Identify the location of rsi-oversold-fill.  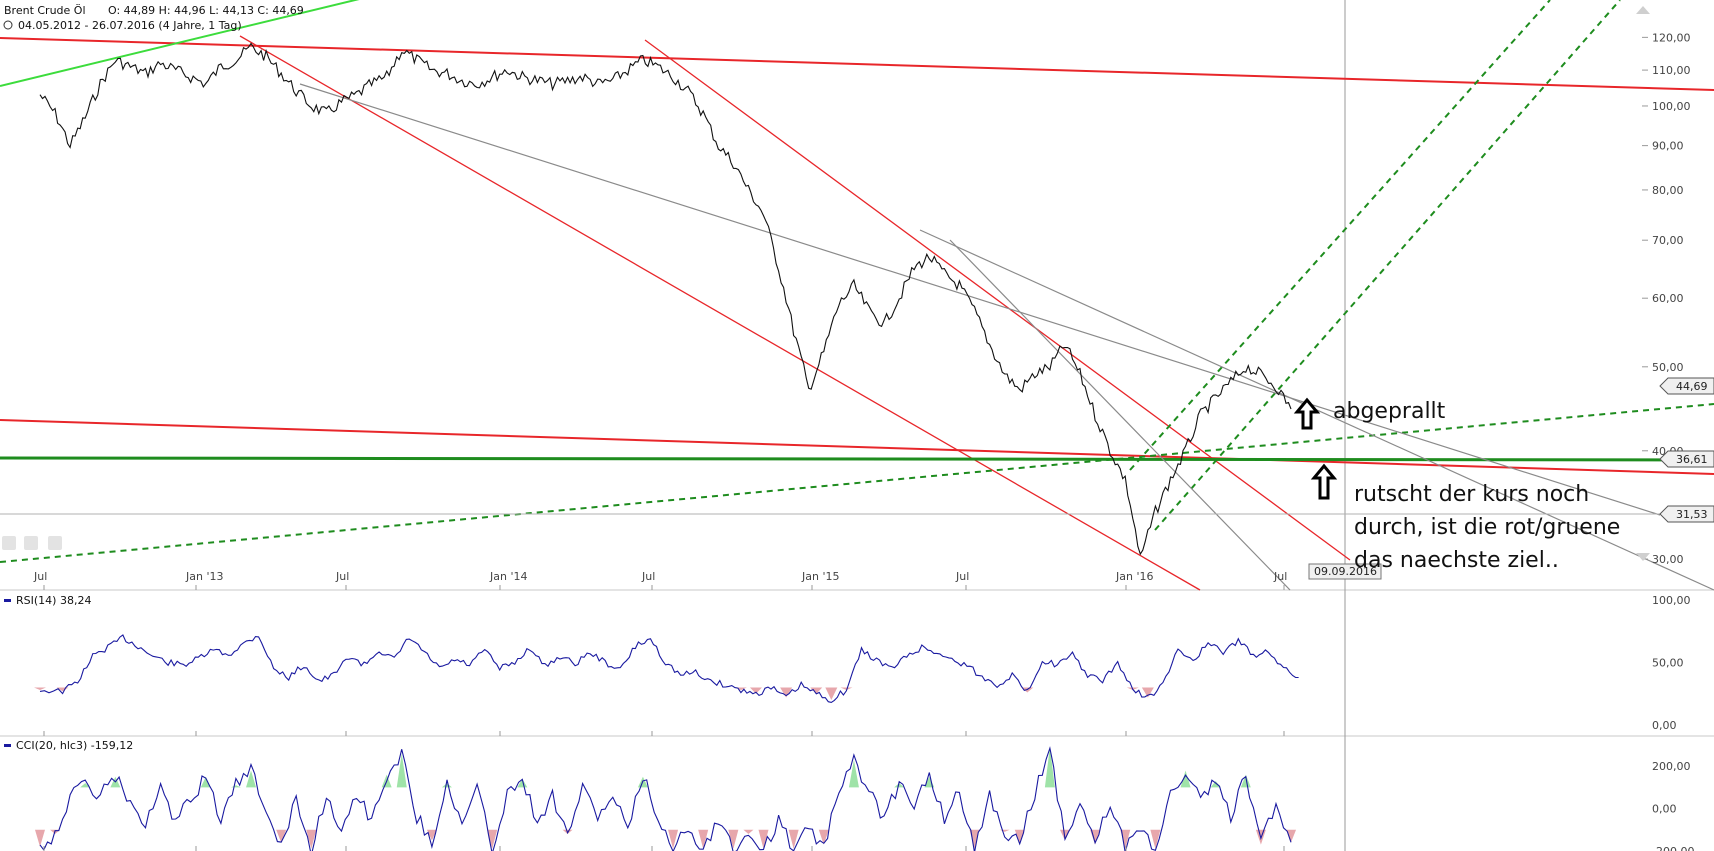
(594, 693).